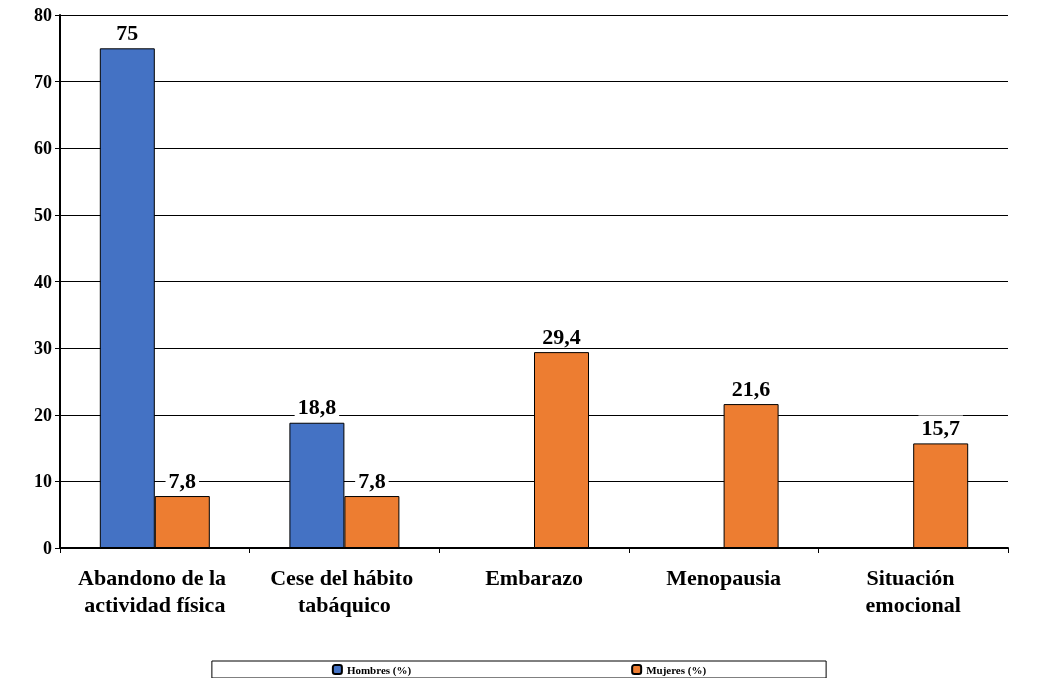 Image resolution: width=1038 pixels, height=678 pixels. What do you see at coordinates (127, 32) in the screenshot?
I see `data-label: 75` at bounding box center [127, 32].